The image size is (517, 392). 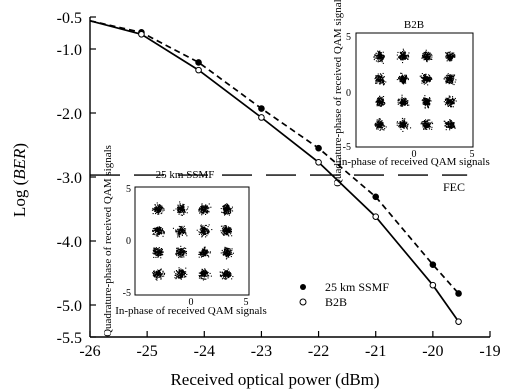 What do you see at coordinates (347, 147) in the screenshot?
I see `inset-b2b-ytick-bottom: -5` at bounding box center [347, 147].